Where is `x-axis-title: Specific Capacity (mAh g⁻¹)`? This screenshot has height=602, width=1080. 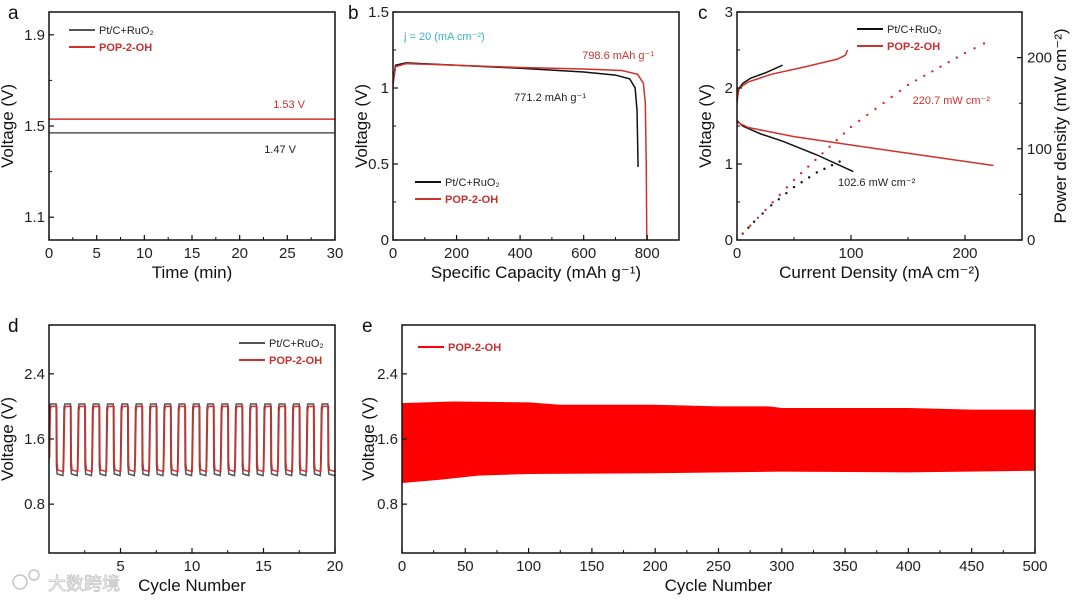
x-axis-title: Specific Capacity (mAh g⁻¹) is located at coordinates (536, 272).